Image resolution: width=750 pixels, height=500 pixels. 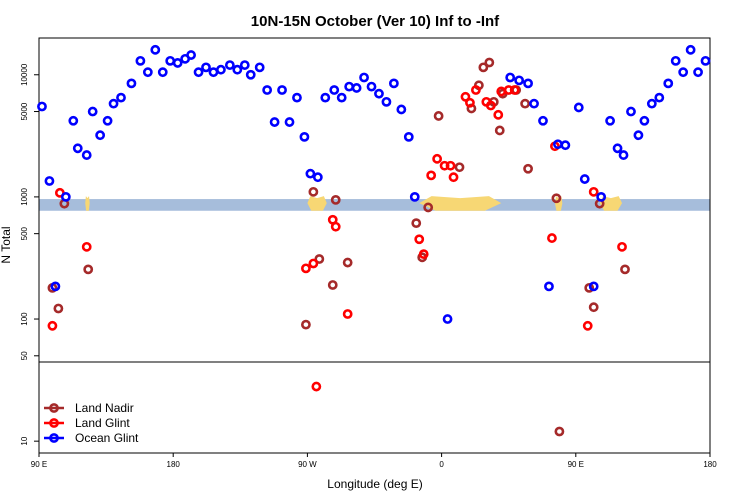 What do you see at coordinates (307, 464) in the screenshot?
I see `x-tick-label: 90 W` at bounding box center [307, 464].